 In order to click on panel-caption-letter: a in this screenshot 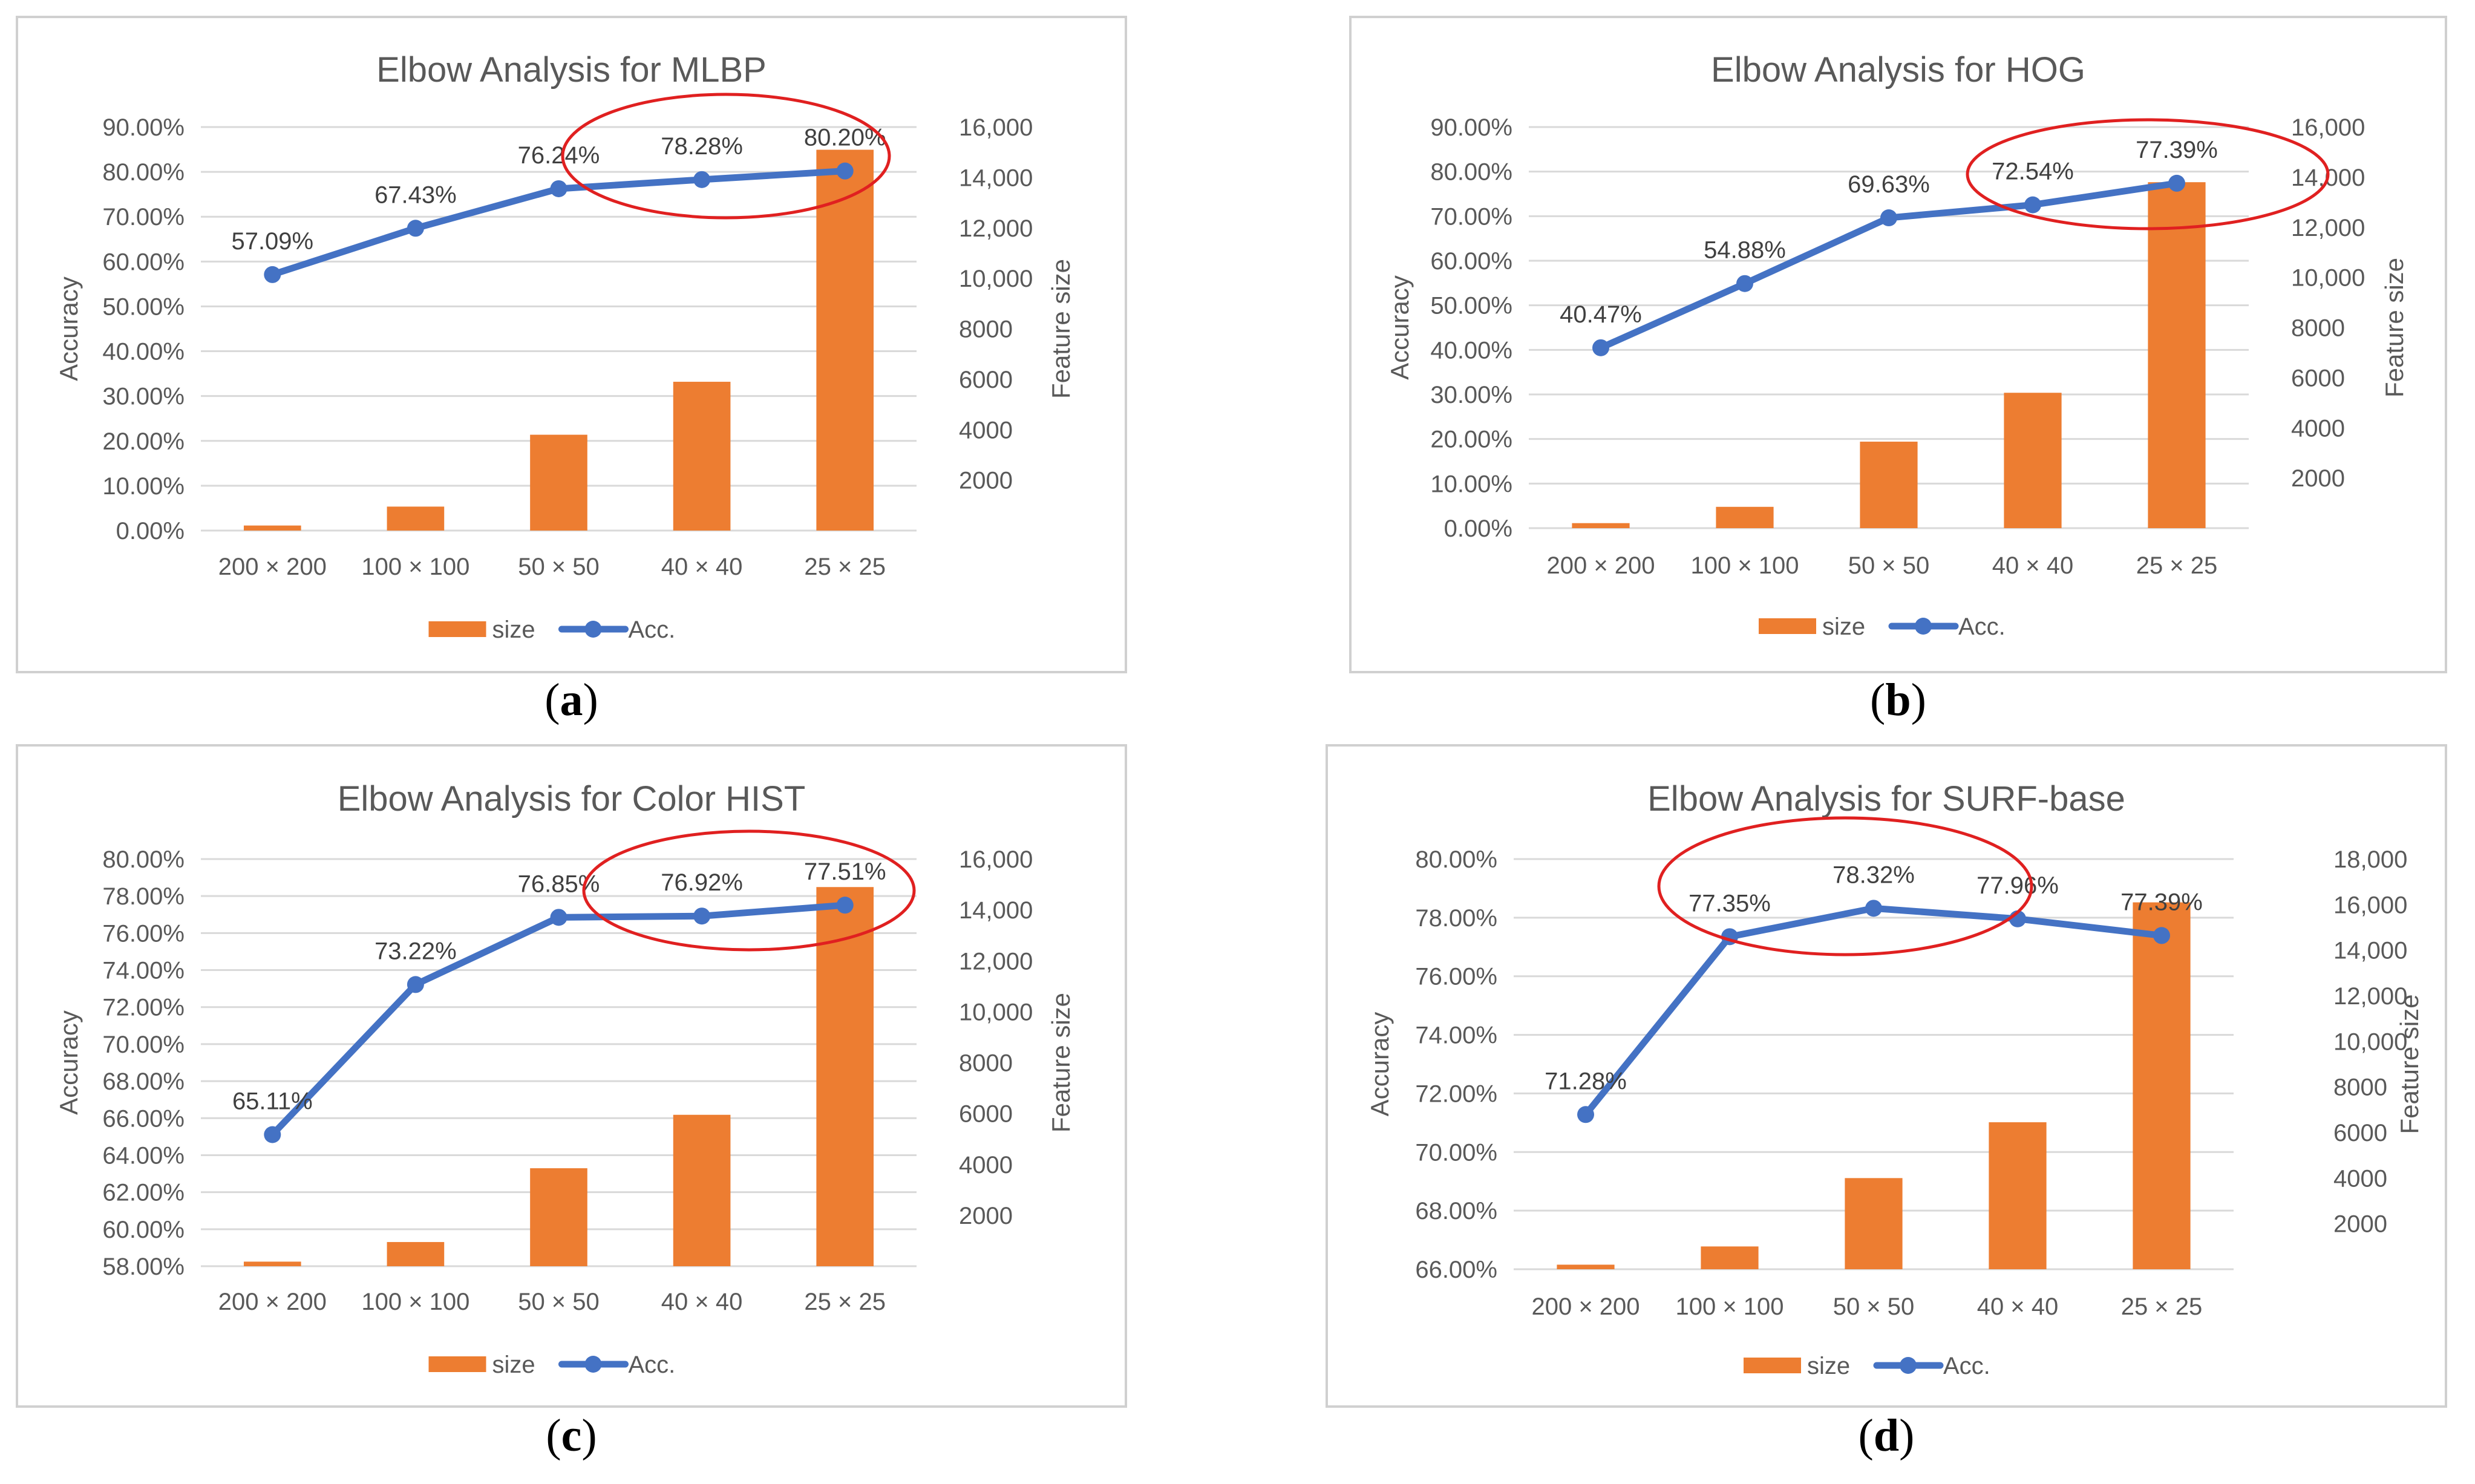, I will do `click(571, 700)`.